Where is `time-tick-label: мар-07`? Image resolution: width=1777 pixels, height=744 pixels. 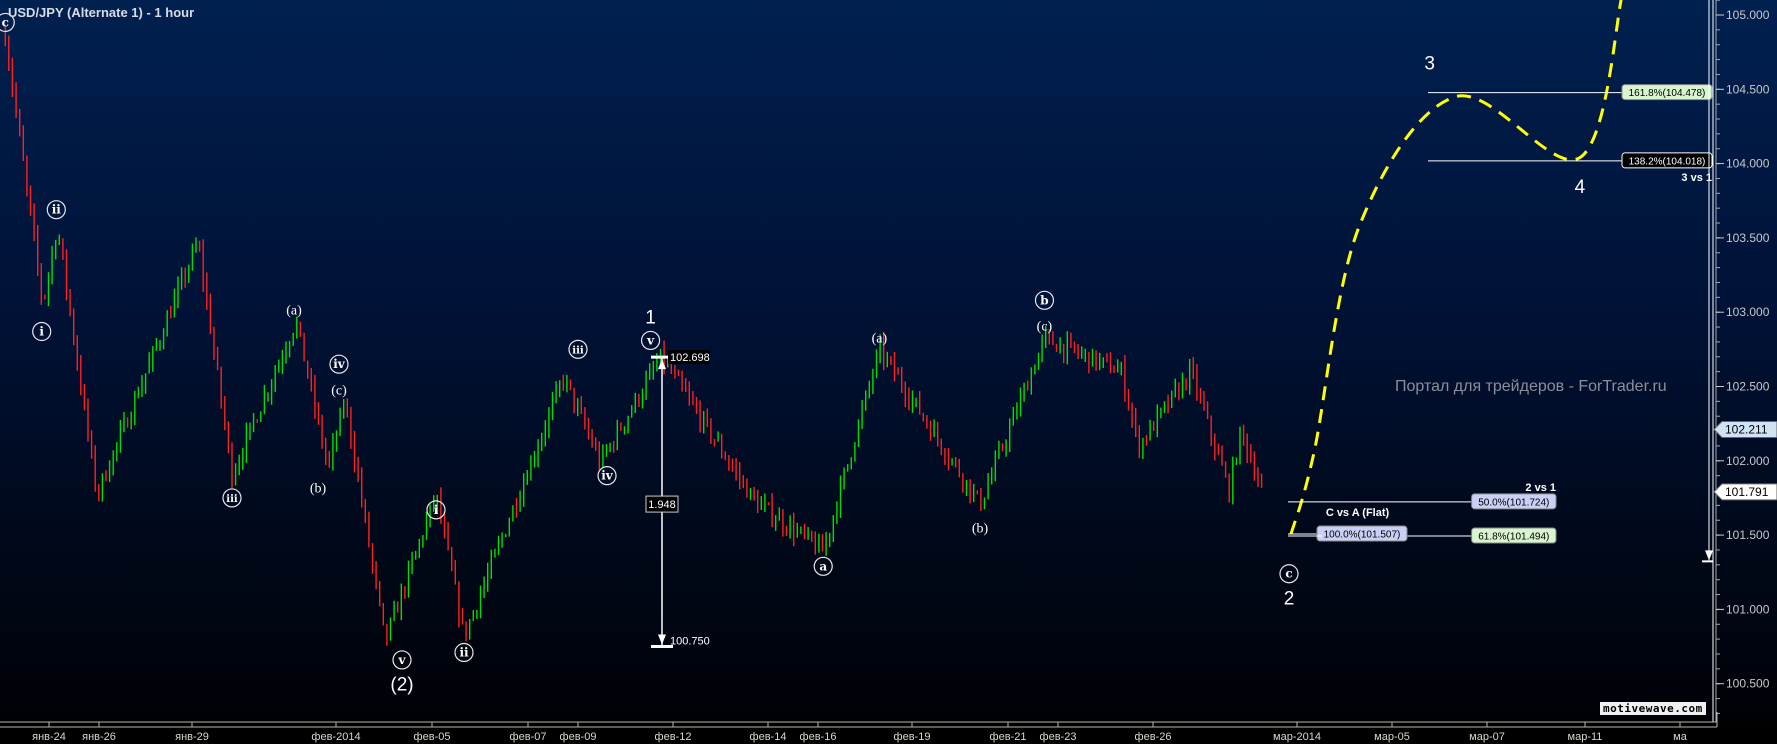 time-tick-label: мар-07 is located at coordinates (1487, 737).